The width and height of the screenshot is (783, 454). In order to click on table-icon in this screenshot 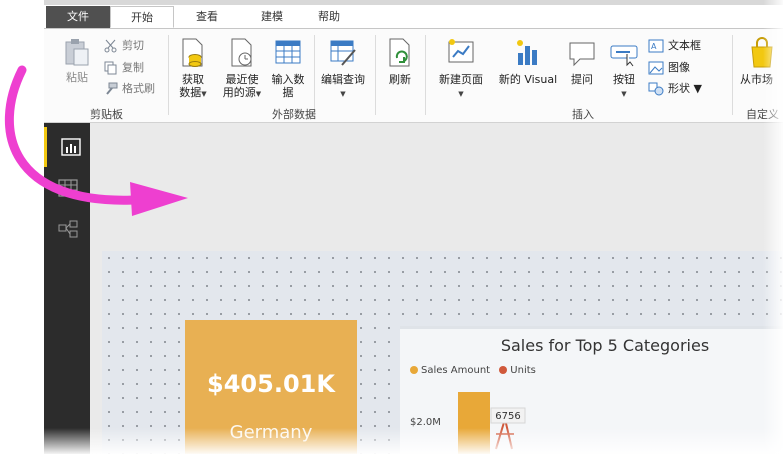, I will do `click(288, 52)`.